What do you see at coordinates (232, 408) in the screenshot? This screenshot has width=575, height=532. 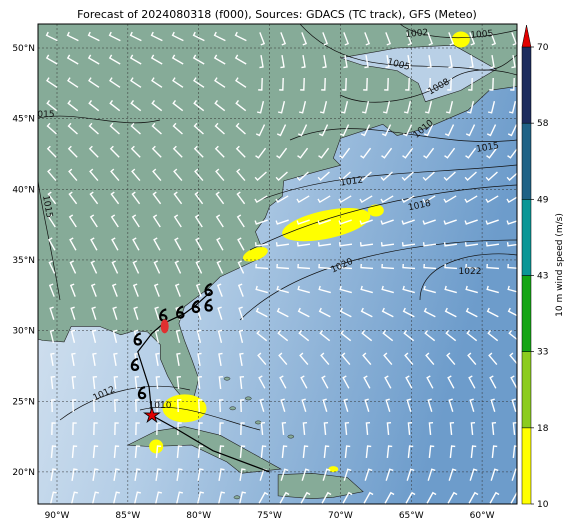 I see `island` at bounding box center [232, 408].